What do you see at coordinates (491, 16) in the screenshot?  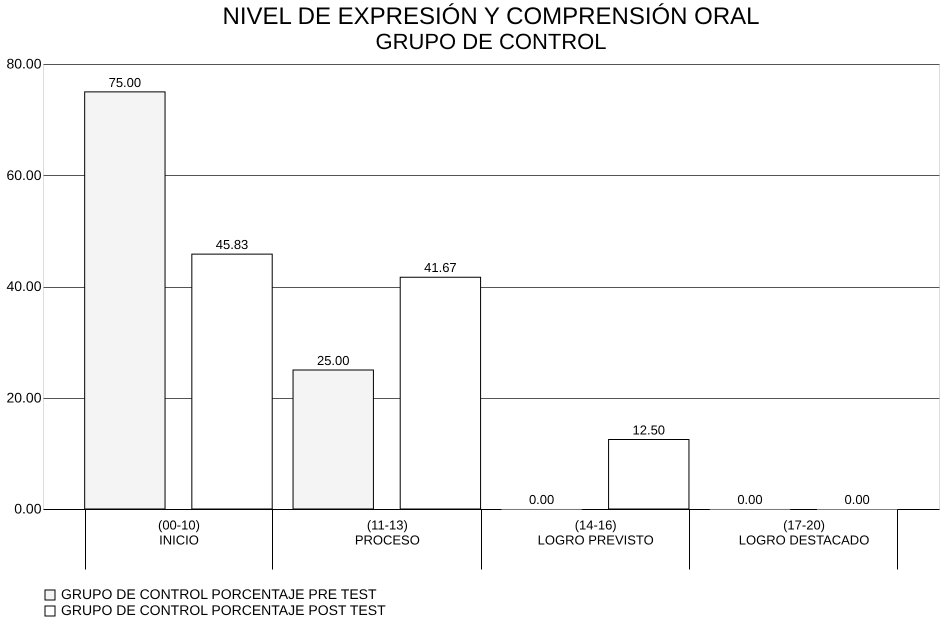 I see `chart-title: NIVEL DE EXPRESIÓN Y COMPRENSIÓN ORAL` at bounding box center [491, 16].